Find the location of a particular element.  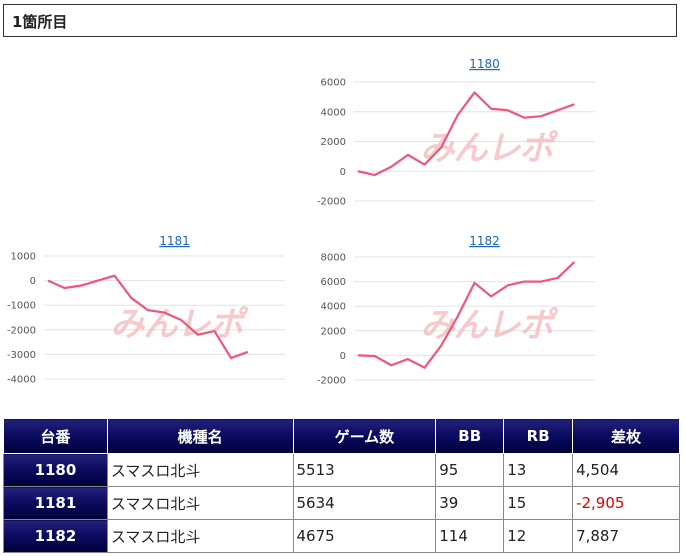

y-tick-label: 1000 is located at coordinates (23, 257).